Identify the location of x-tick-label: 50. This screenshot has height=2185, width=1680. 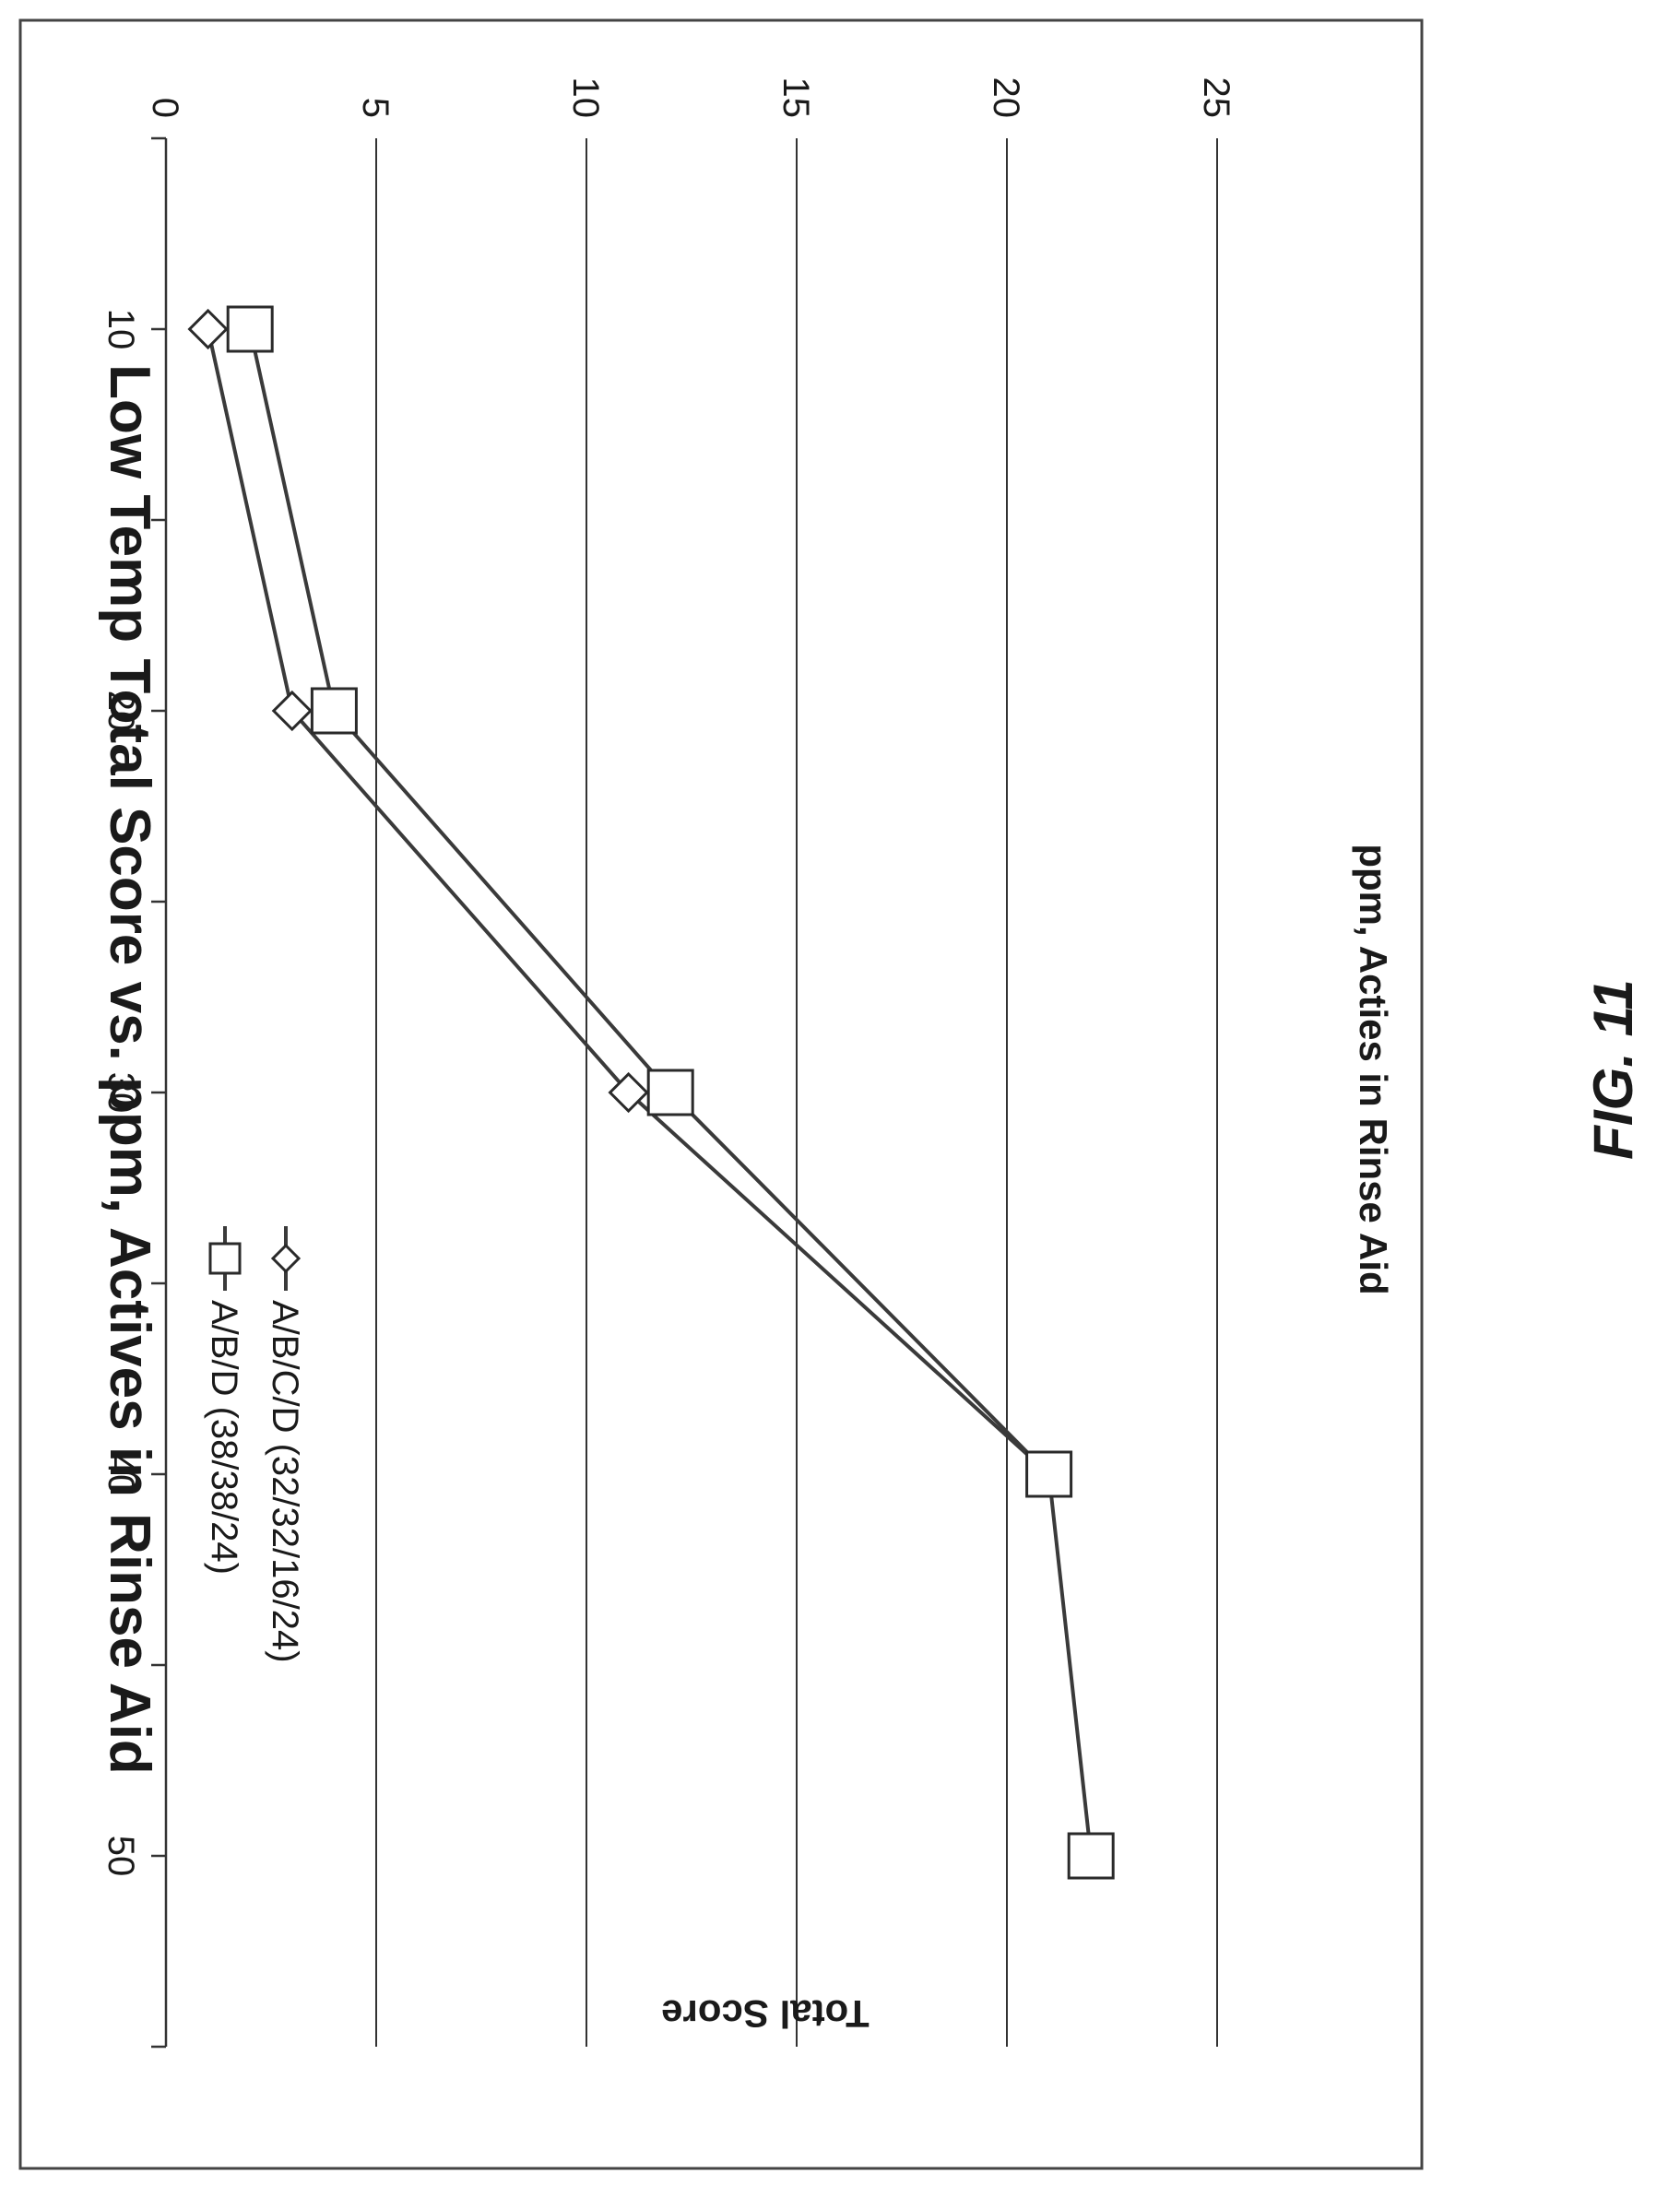
(121, 1856).